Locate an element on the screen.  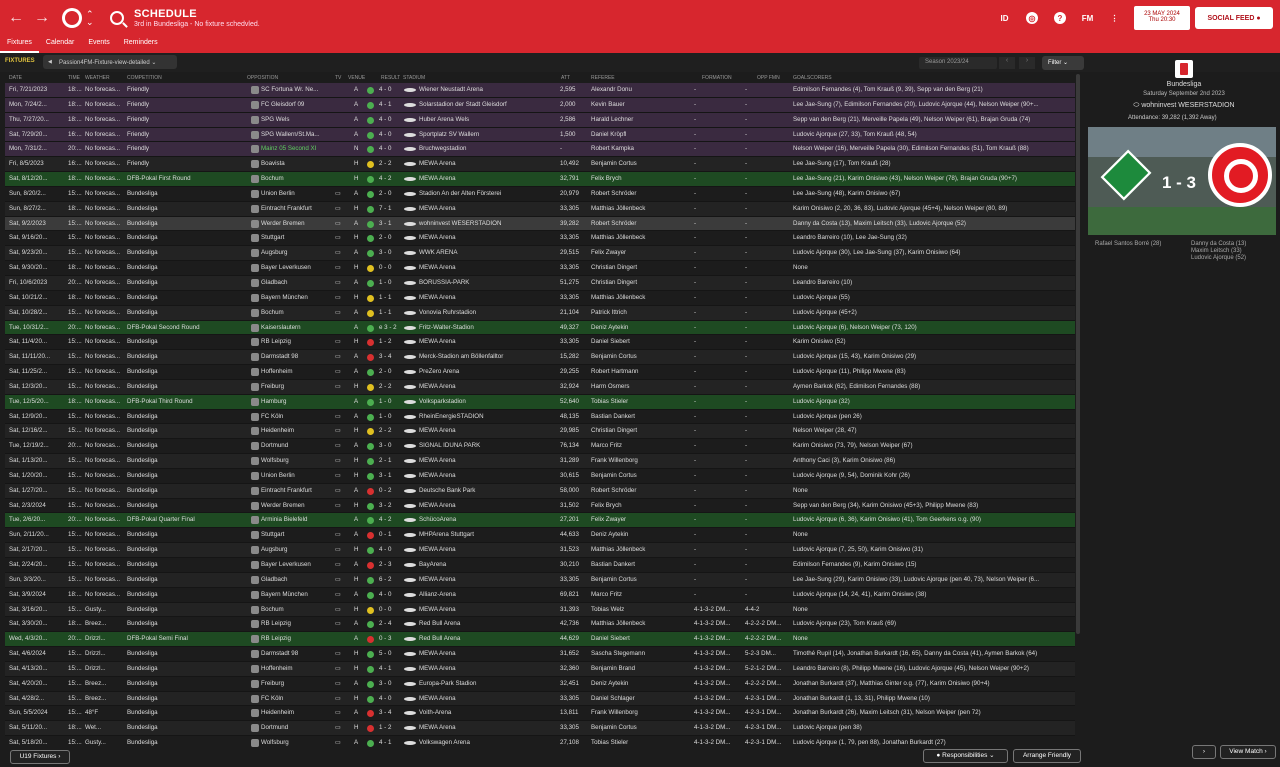
fixture-result: 5 - 0 is located at coordinates (385, 654).